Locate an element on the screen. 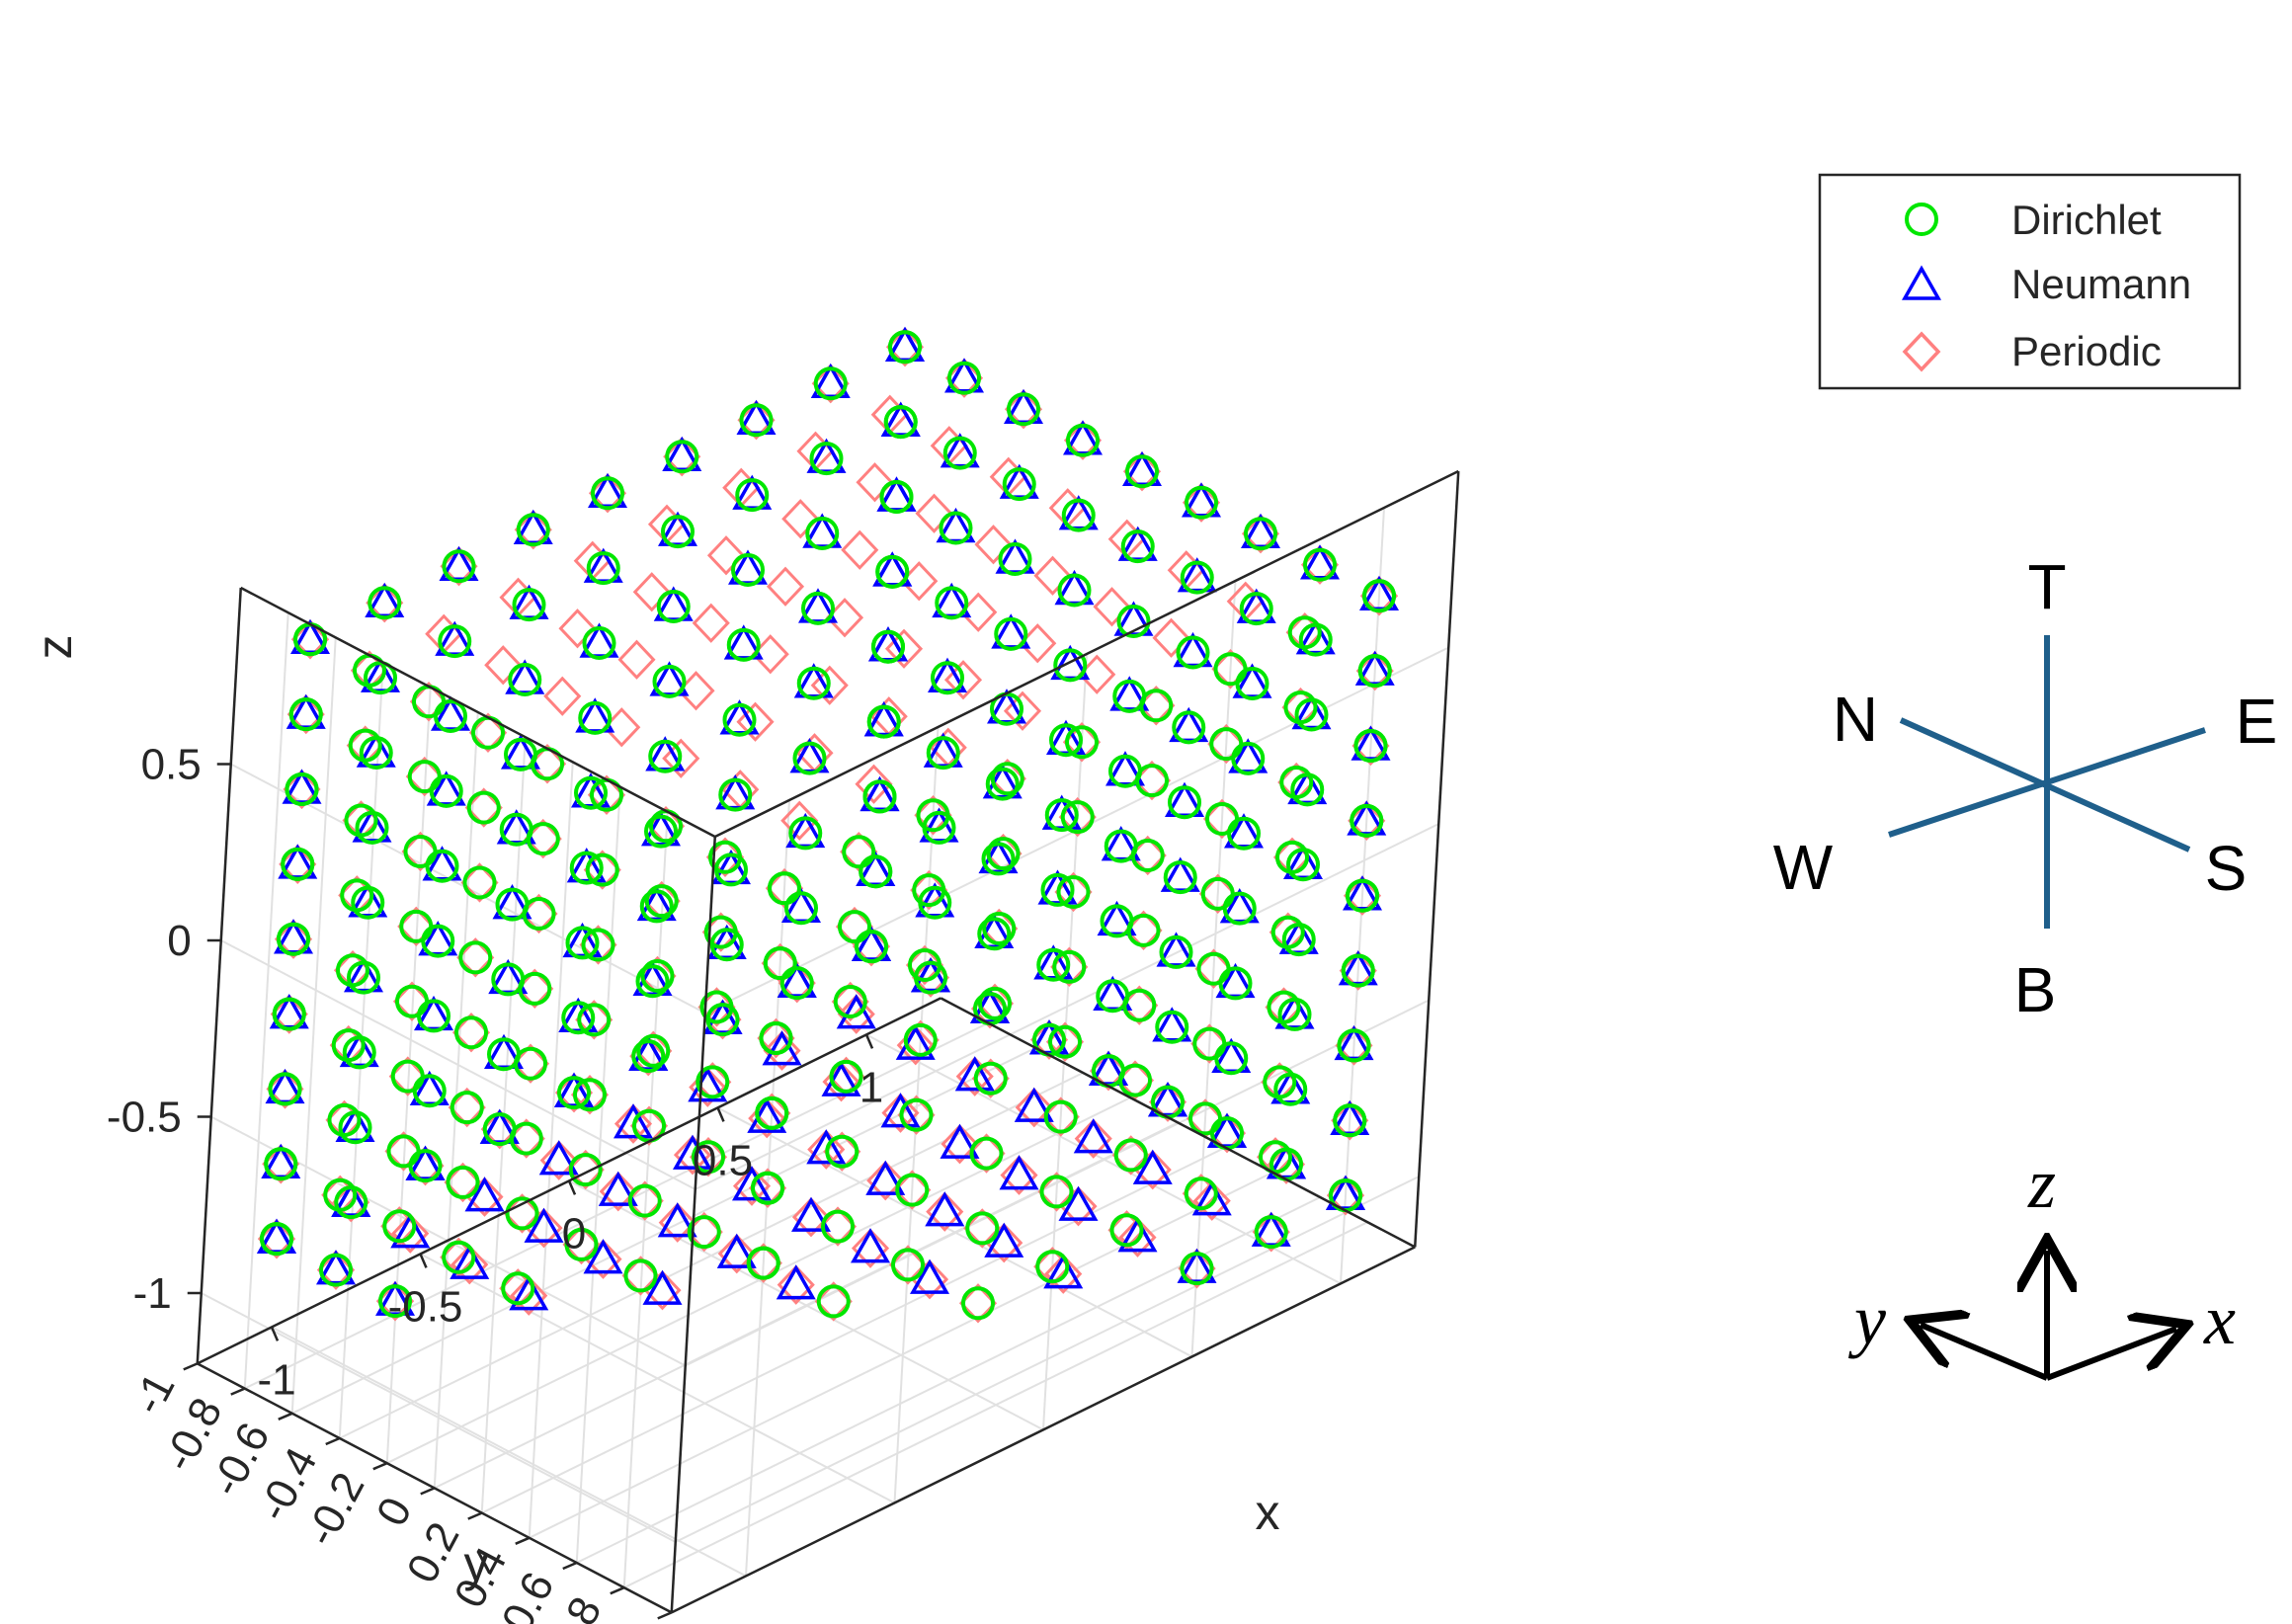  x-tick-label: -0.5 is located at coordinates (426, 1307).